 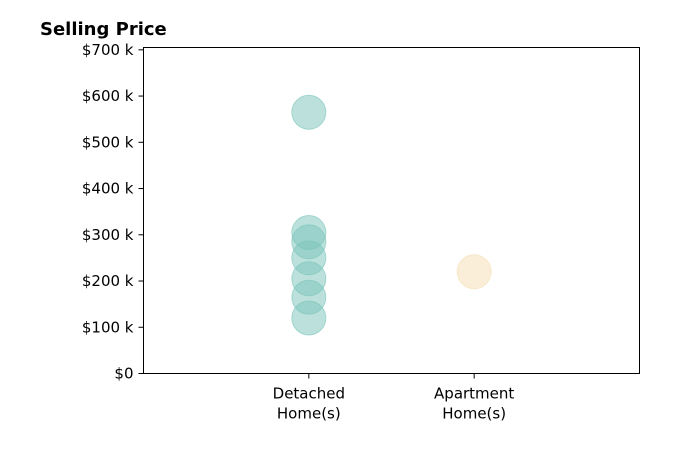 What do you see at coordinates (108, 50) in the screenshot?
I see `y-tick-label: $700 k` at bounding box center [108, 50].